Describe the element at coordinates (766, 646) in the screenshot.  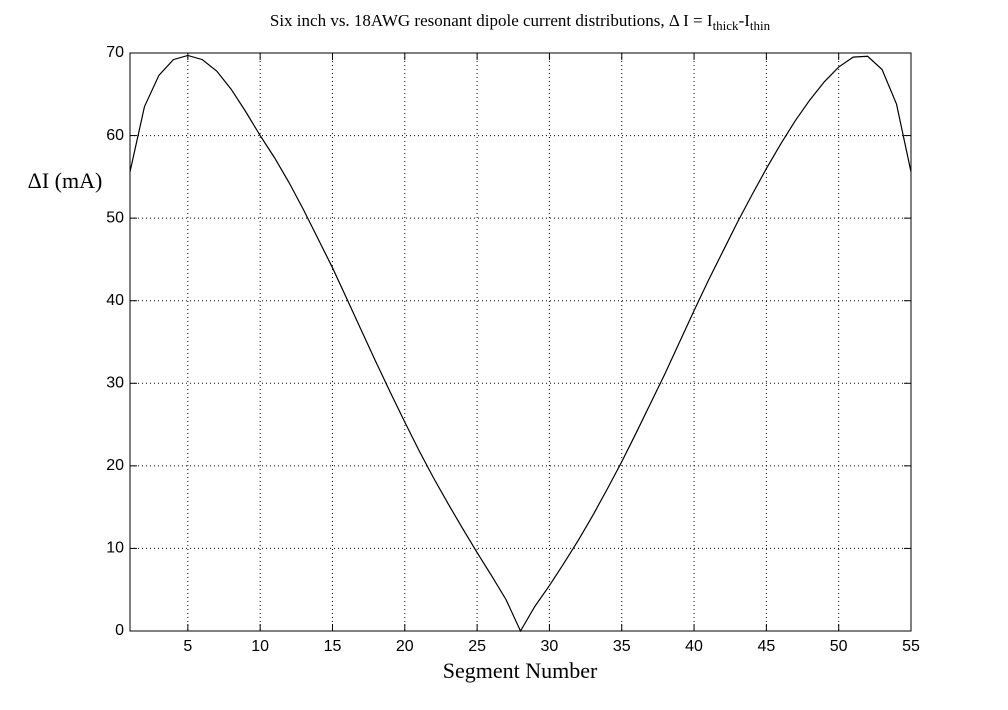
I see `x-tick-label: 45` at that location.